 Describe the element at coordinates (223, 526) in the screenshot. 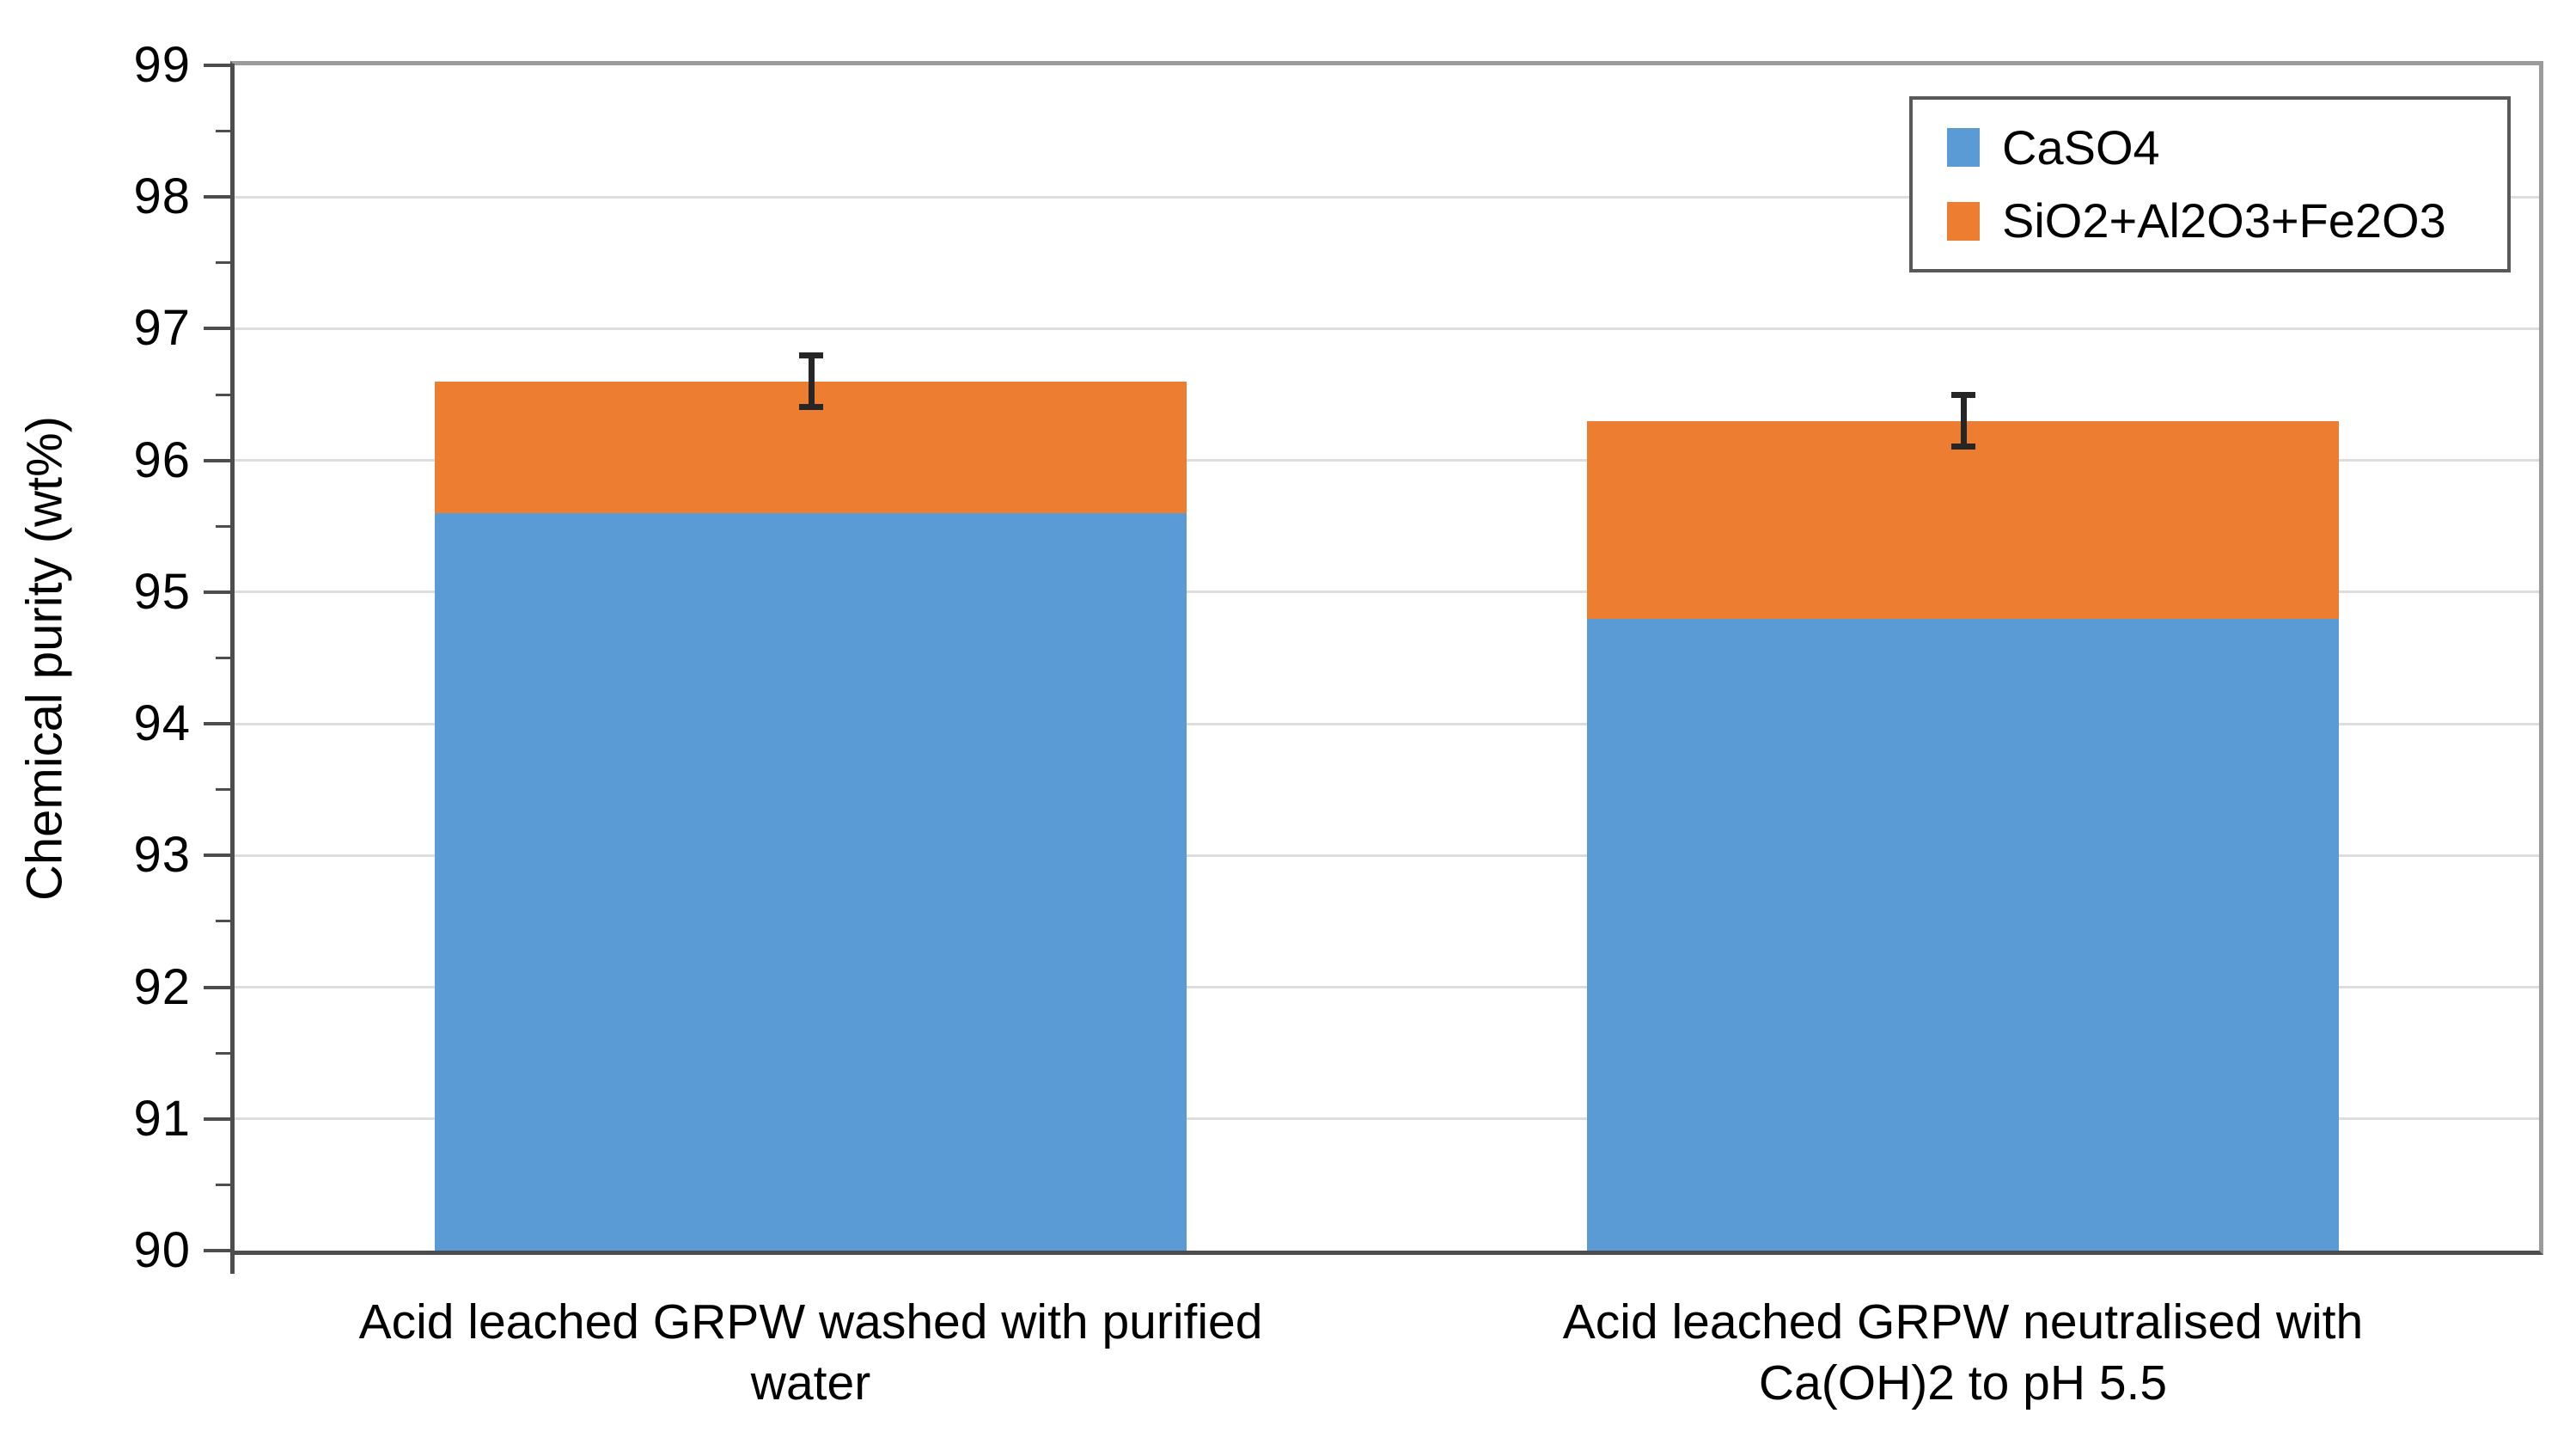

I see `y-minor-tick-95.5` at that location.